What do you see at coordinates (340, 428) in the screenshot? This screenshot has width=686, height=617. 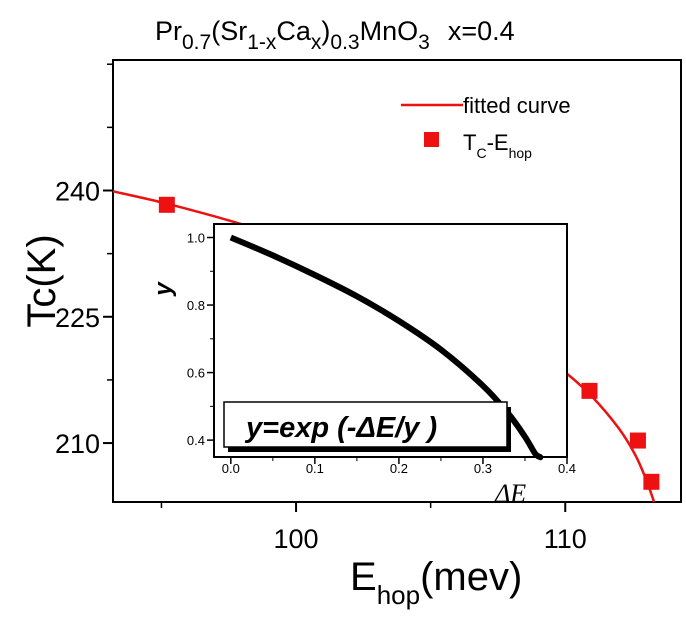 I see `formula-annotation: y=exp (-ΔE/y )` at bounding box center [340, 428].